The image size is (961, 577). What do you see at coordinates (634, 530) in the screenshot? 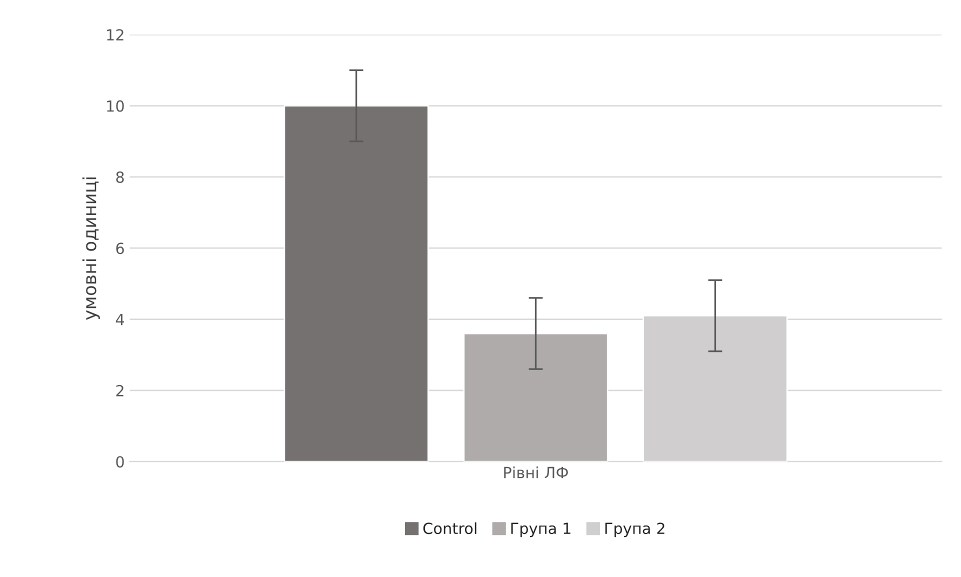
I see `legend-label: Група 2` at bounding box center [634, 530].